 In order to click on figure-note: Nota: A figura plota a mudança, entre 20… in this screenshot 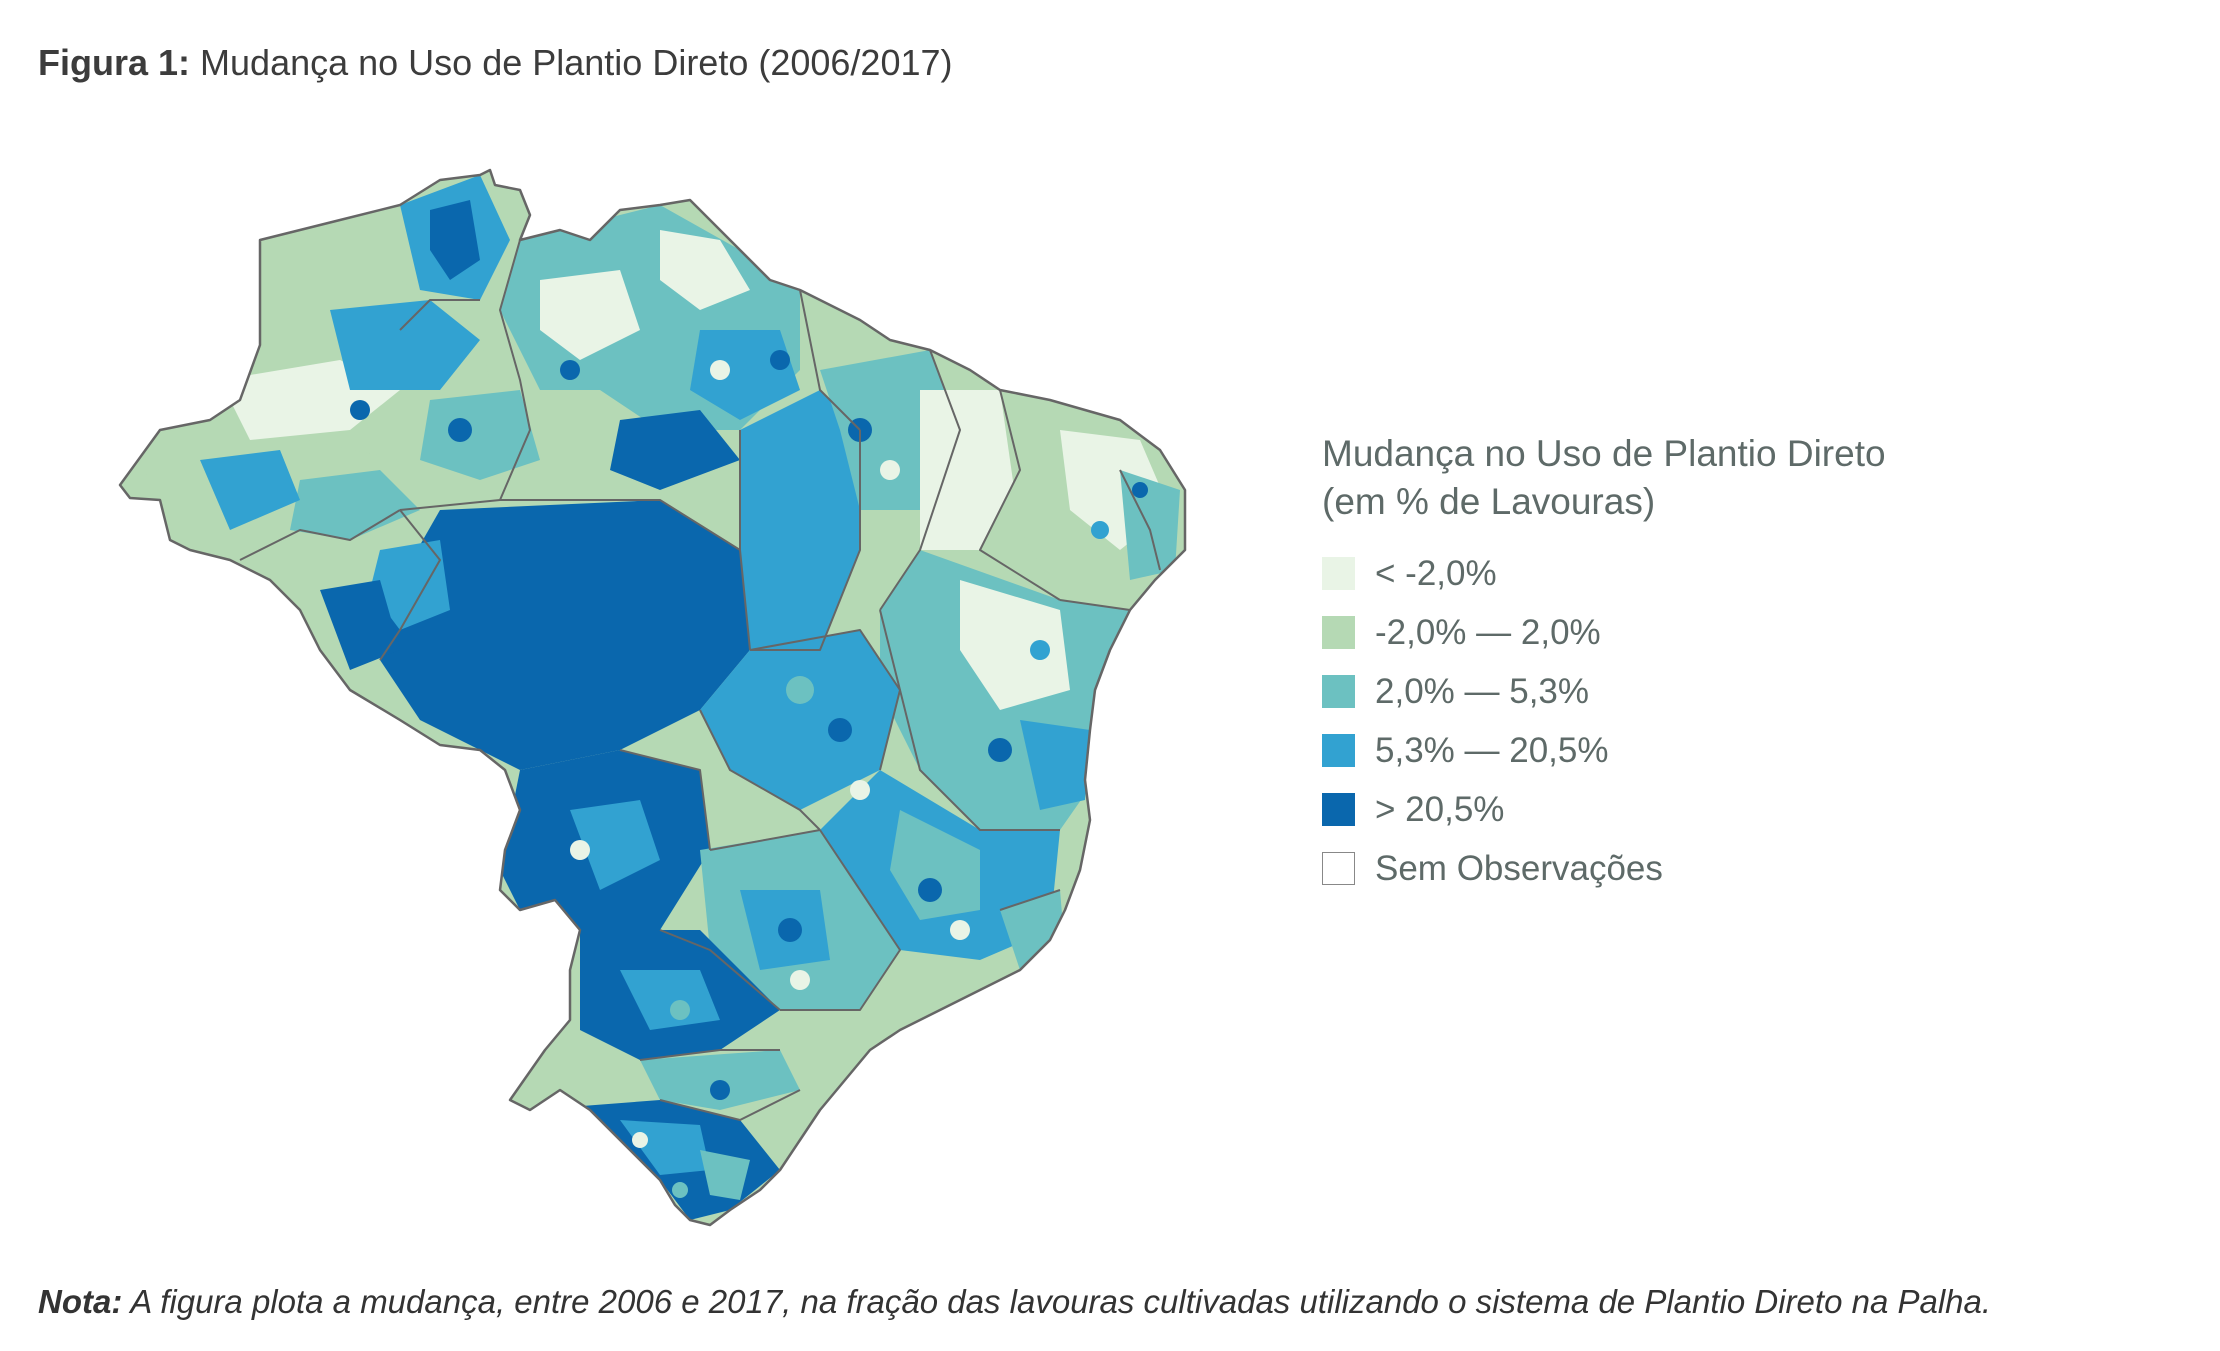, I will do `click(1014, 1302)`.